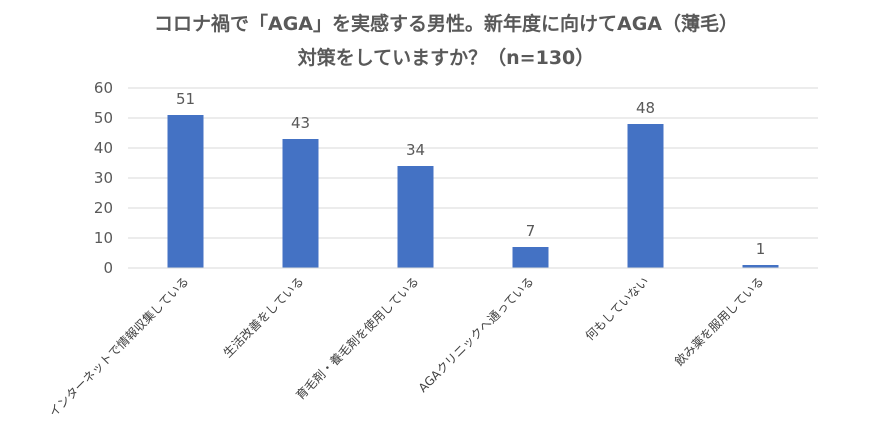 This screenshot has width=892, height=427. What do you see at coordinates (531, 231) in the screenshot?
I see `data-label: 7` at bounding box center [531, 231].